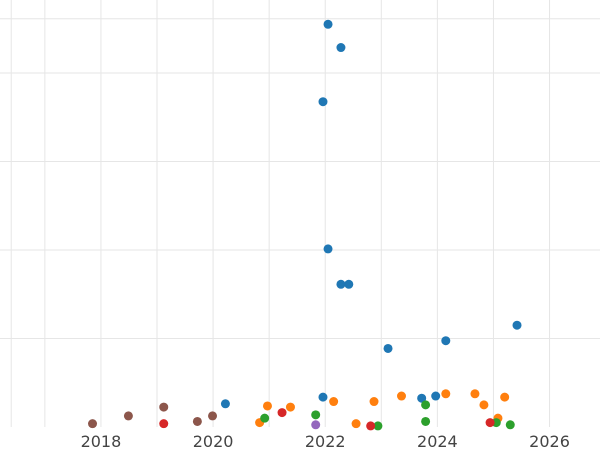 This screenshot has width=600, height=450. I want to click on x-tick-label: 2022, so click(325, 441).